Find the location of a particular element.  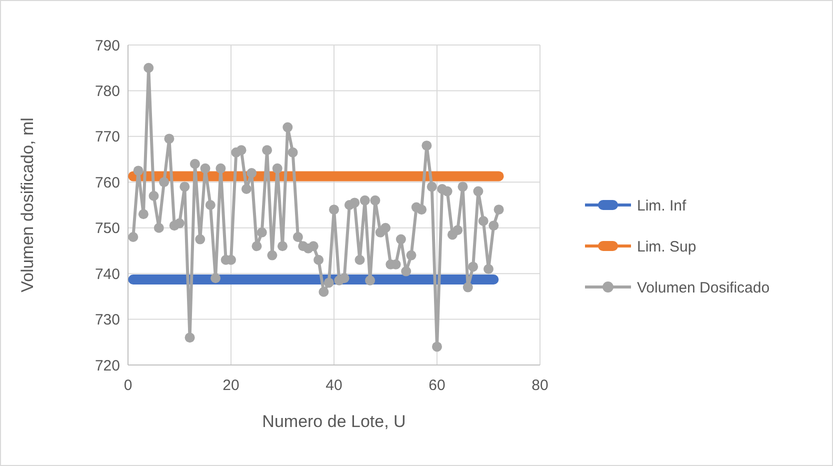

y-tick-label: 750 is located at coordinates (107, 229).